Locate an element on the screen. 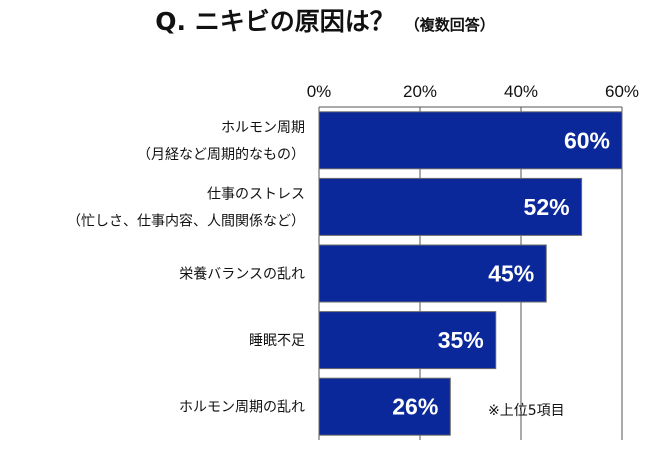 This screenshot has width=650, height=450. x-tick-label: 40% is located at coordinates (521, 91).